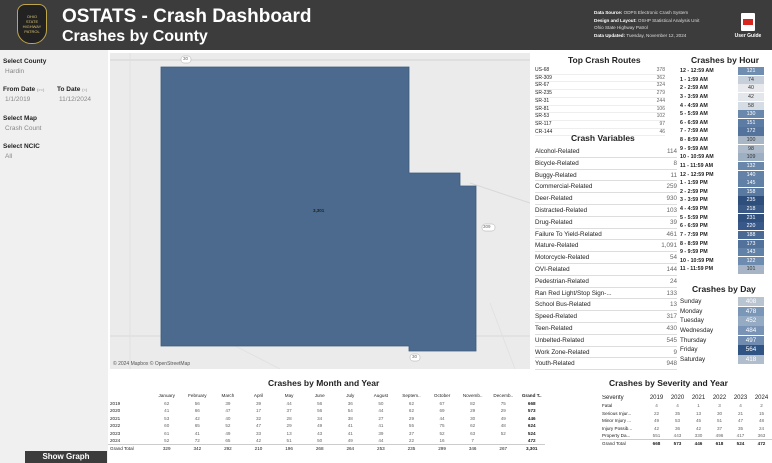  Describe the element at coordinates (152, 364) in the screenshot. I see `map-attribution: © 2024 Mapbox © OpenStreetMap` at that location.